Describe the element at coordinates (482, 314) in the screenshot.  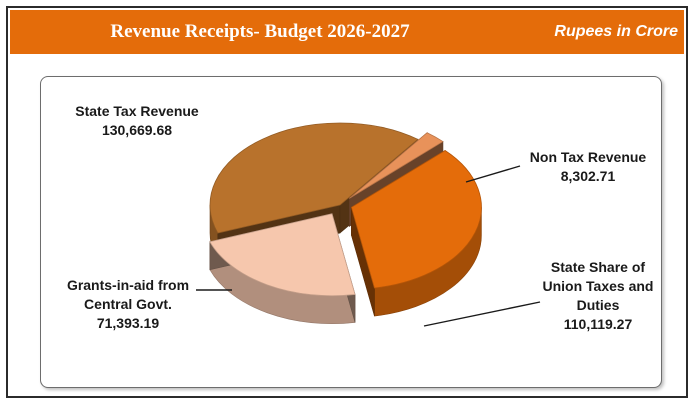
I see `leader-line-state-share` at that location.